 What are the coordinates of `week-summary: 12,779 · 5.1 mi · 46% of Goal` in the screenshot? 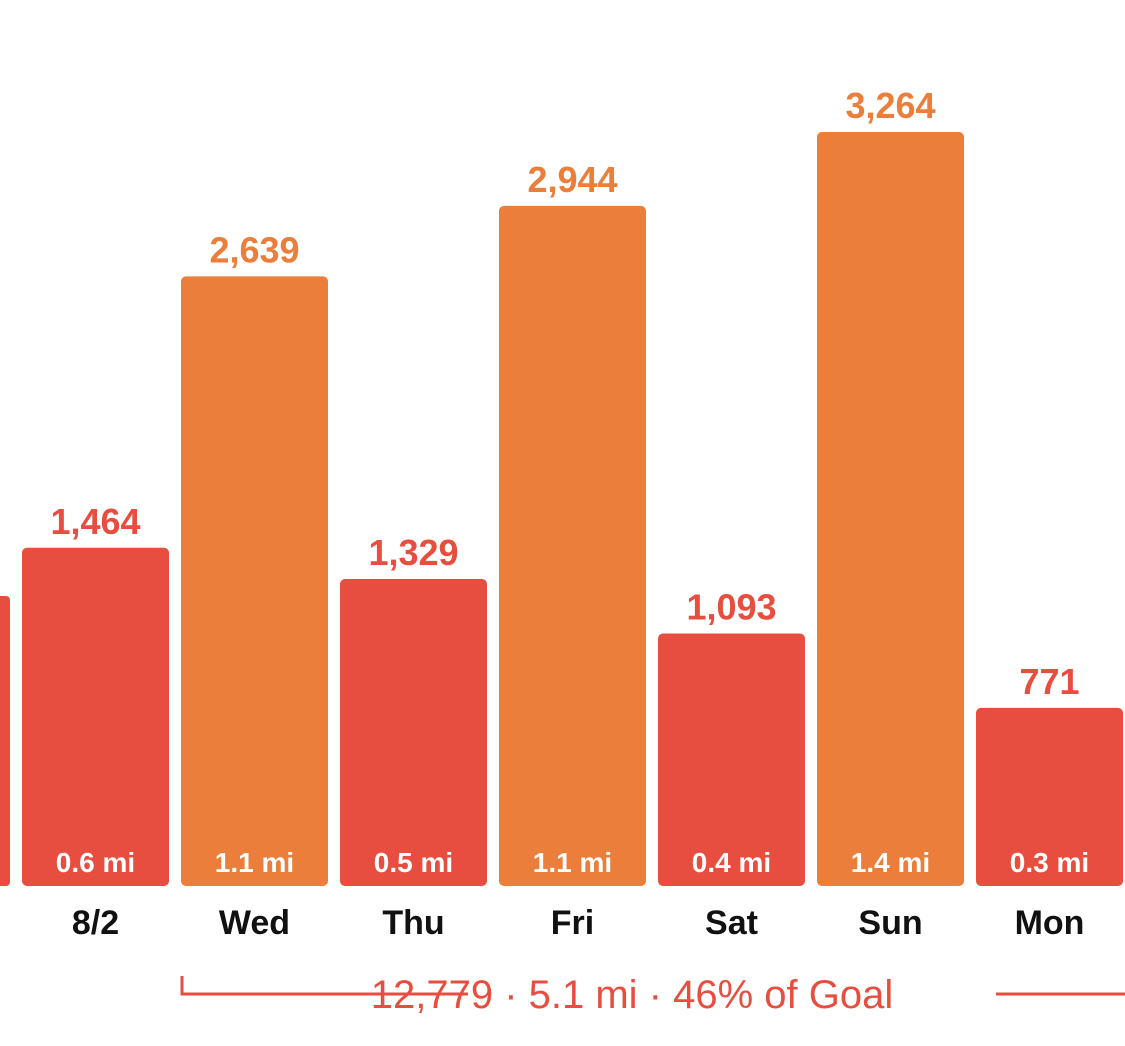 It's located at (652, 995).